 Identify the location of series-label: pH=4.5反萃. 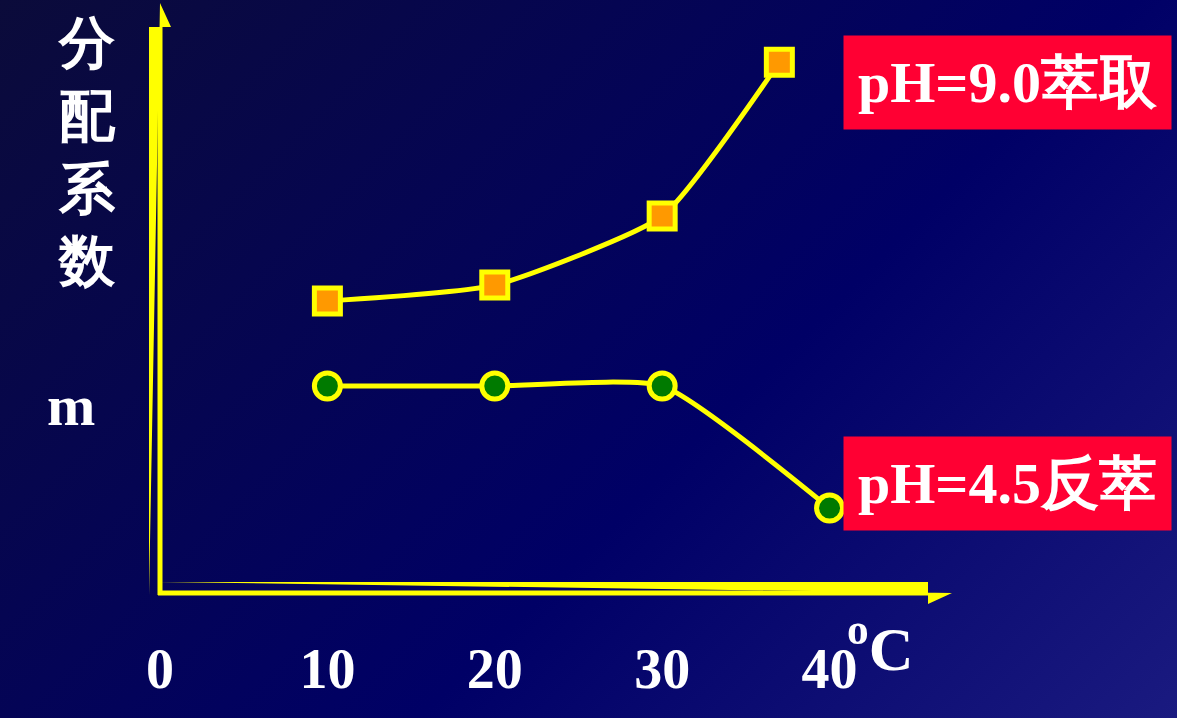
(1007, 483).